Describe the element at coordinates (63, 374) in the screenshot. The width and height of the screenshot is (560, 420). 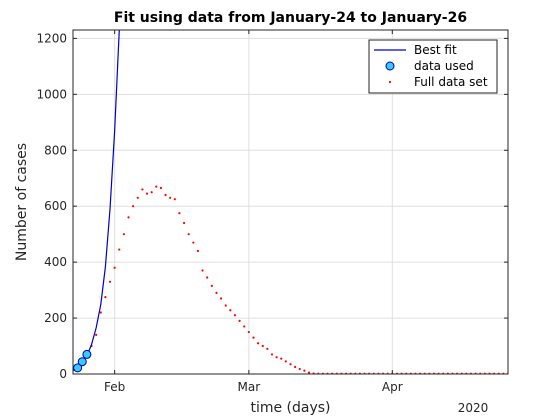
I see `y-tick-label: 0` at that location.